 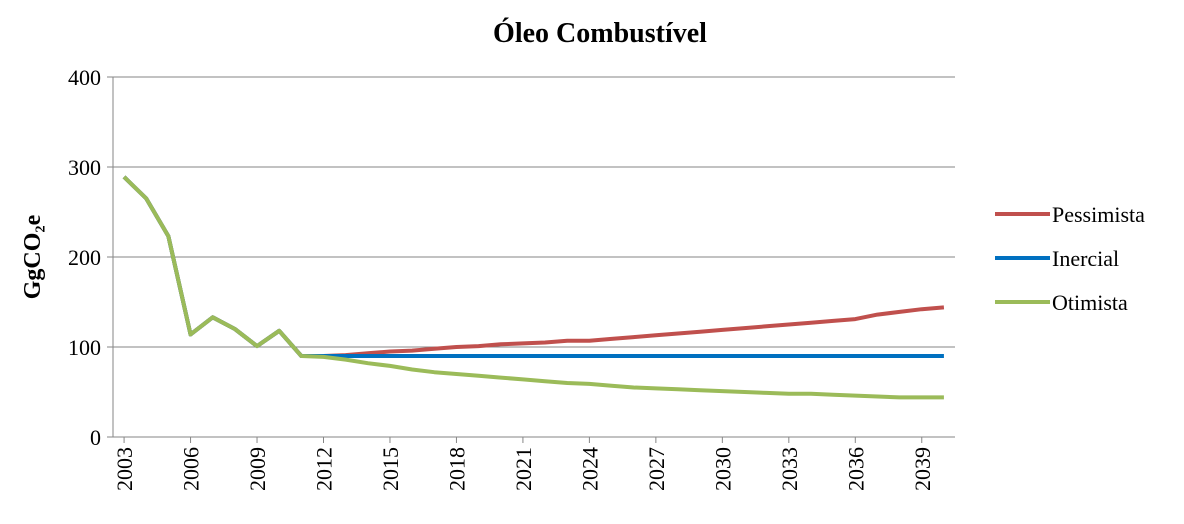 What do you see at coordinates (84, 257) in the screenshot?
I see `y-tick-label: 200` at bounding box center [84, 257].